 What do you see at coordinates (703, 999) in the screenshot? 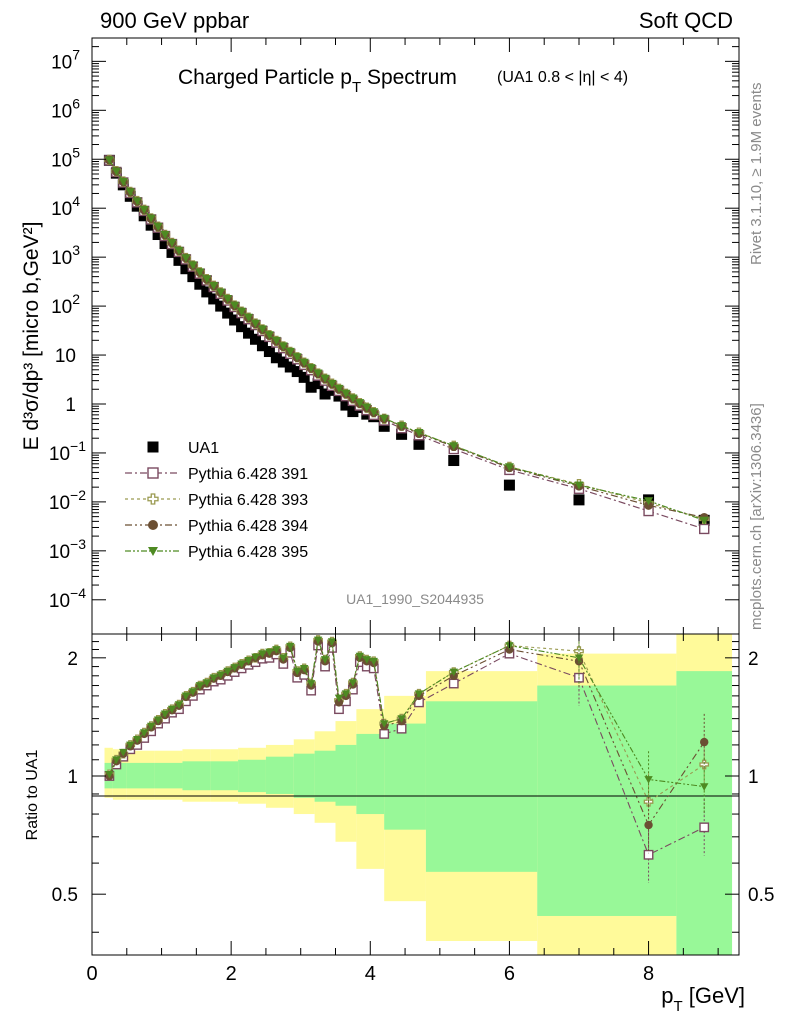
I see `x-axis-title: pT [GeV]` at bounding box center [703, 999].